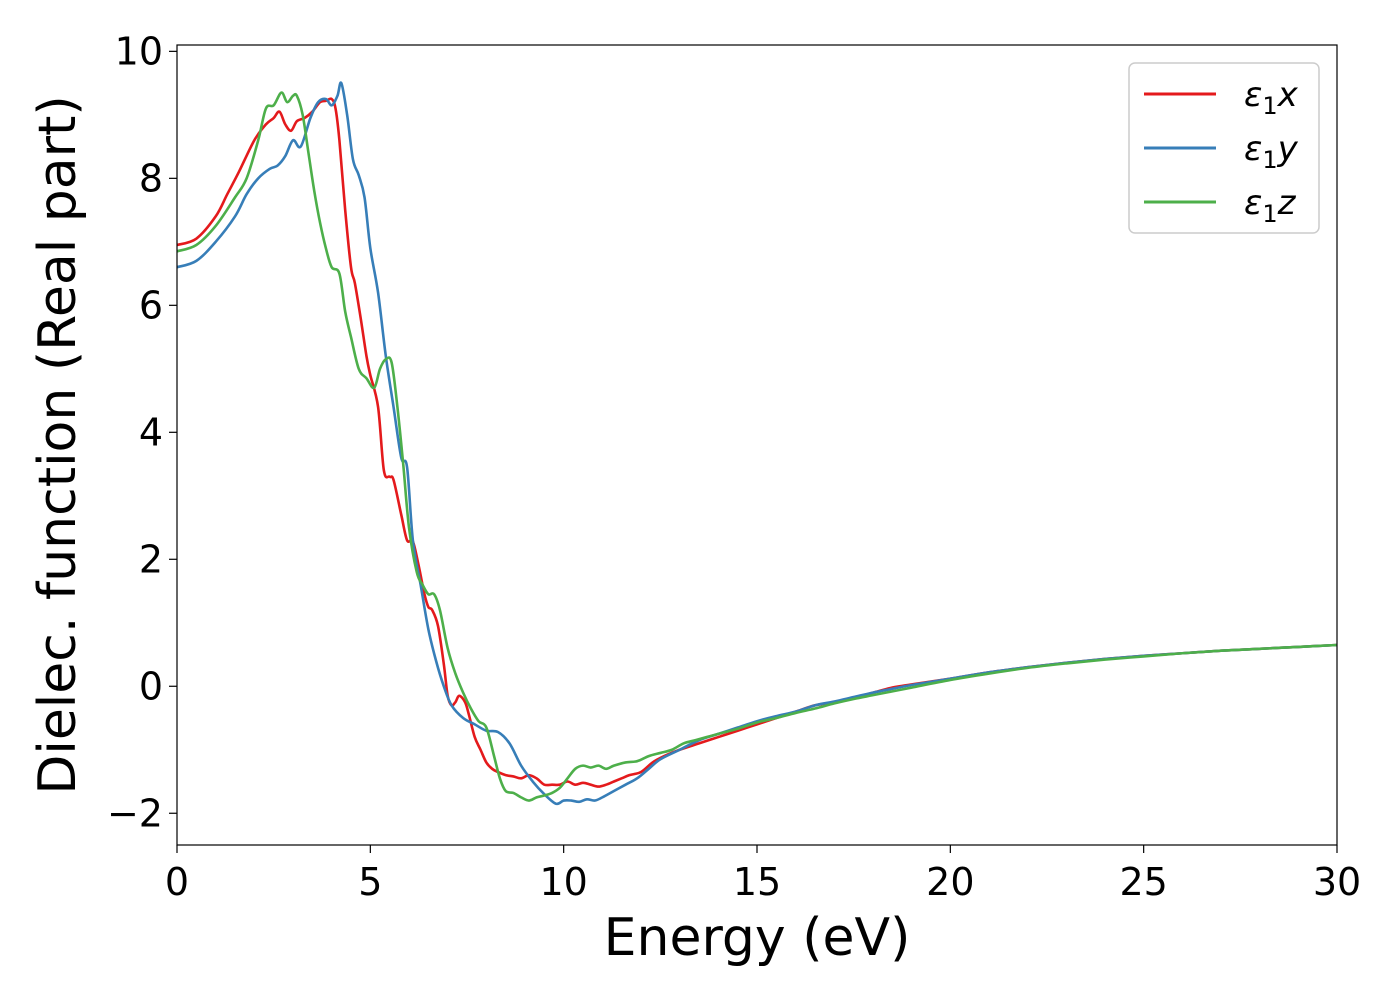 The image size is (1400, 1000). I want to click on legend-box, so click(1224, 148).